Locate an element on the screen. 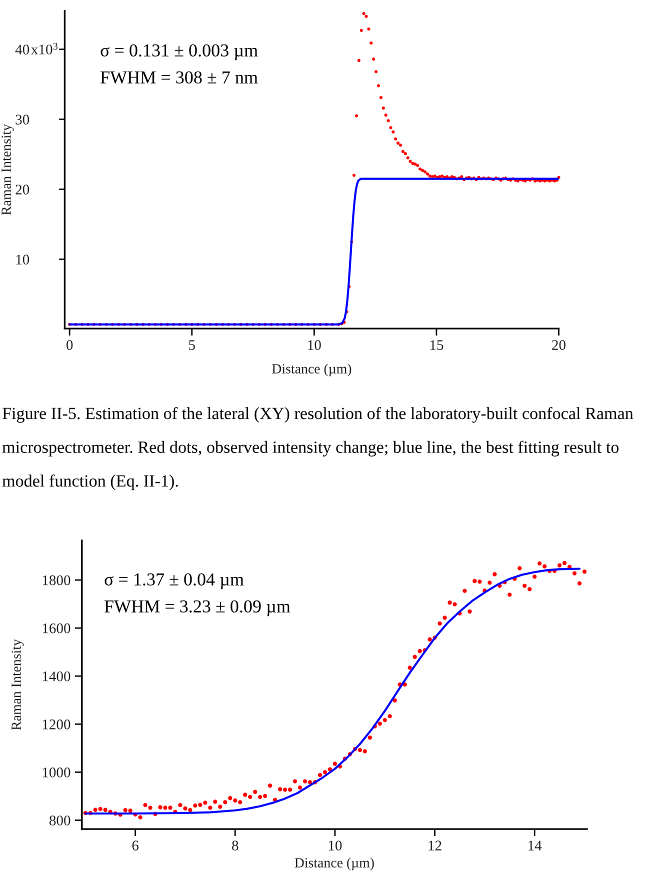 Image resolution: width=655 pixels, height=876 pixels. y-tick-label: 1600 is located at coordinates (56, 628).